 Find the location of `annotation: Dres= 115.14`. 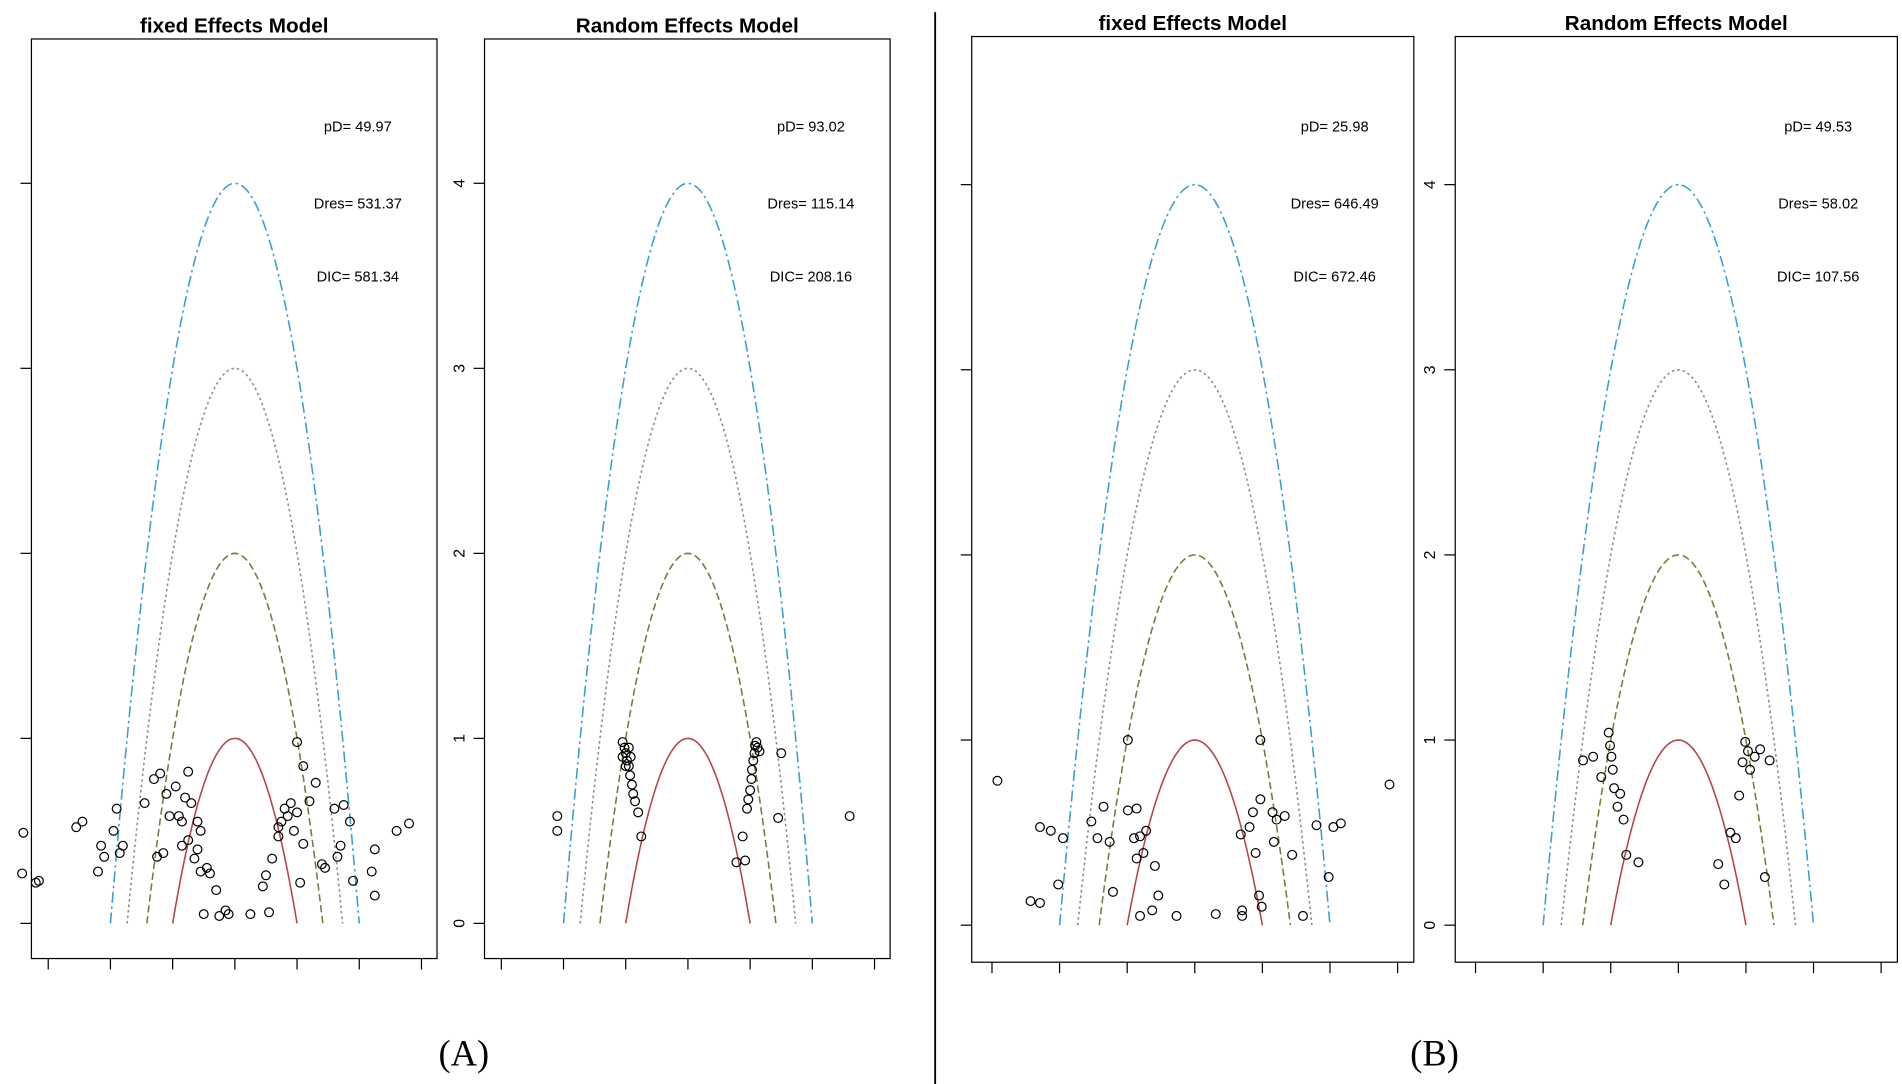

annotation: Dres= 115.14 is located at coordinates (810, 204).